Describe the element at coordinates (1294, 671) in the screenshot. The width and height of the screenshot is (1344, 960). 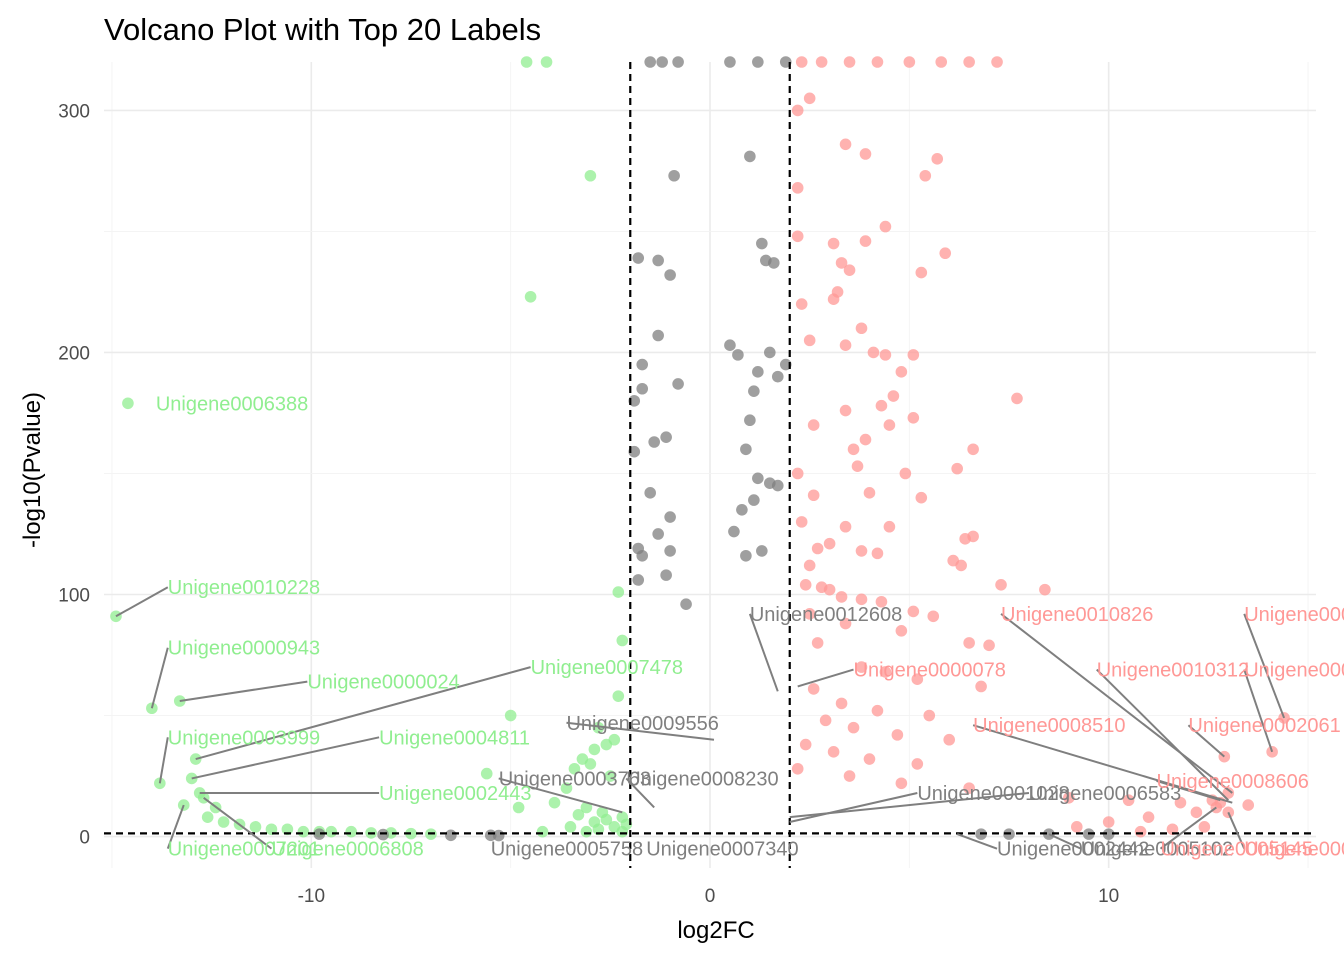
I see `gene-label: Unigene0006637` at that location.